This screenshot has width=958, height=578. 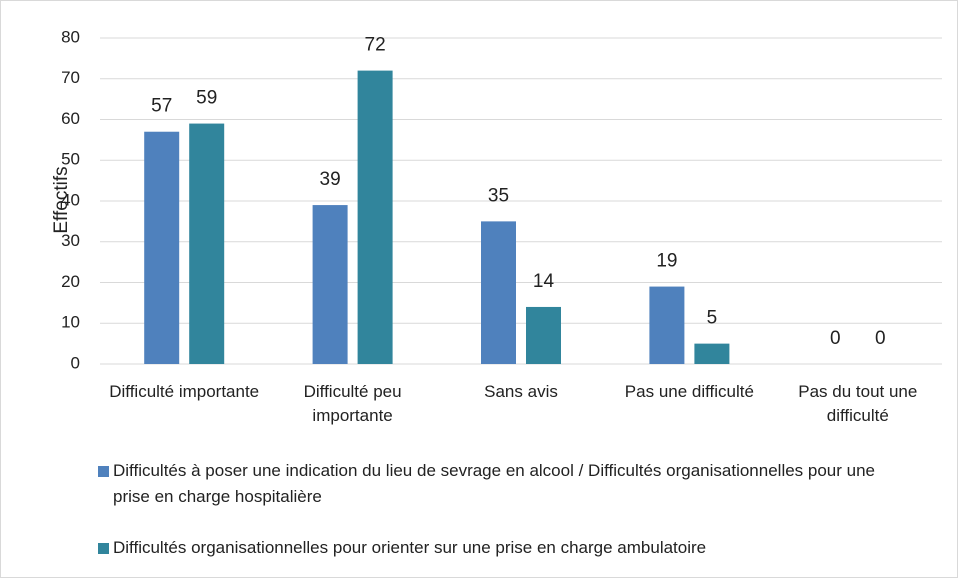 I want to click on data-label: 57, so click(x=161, y=106).